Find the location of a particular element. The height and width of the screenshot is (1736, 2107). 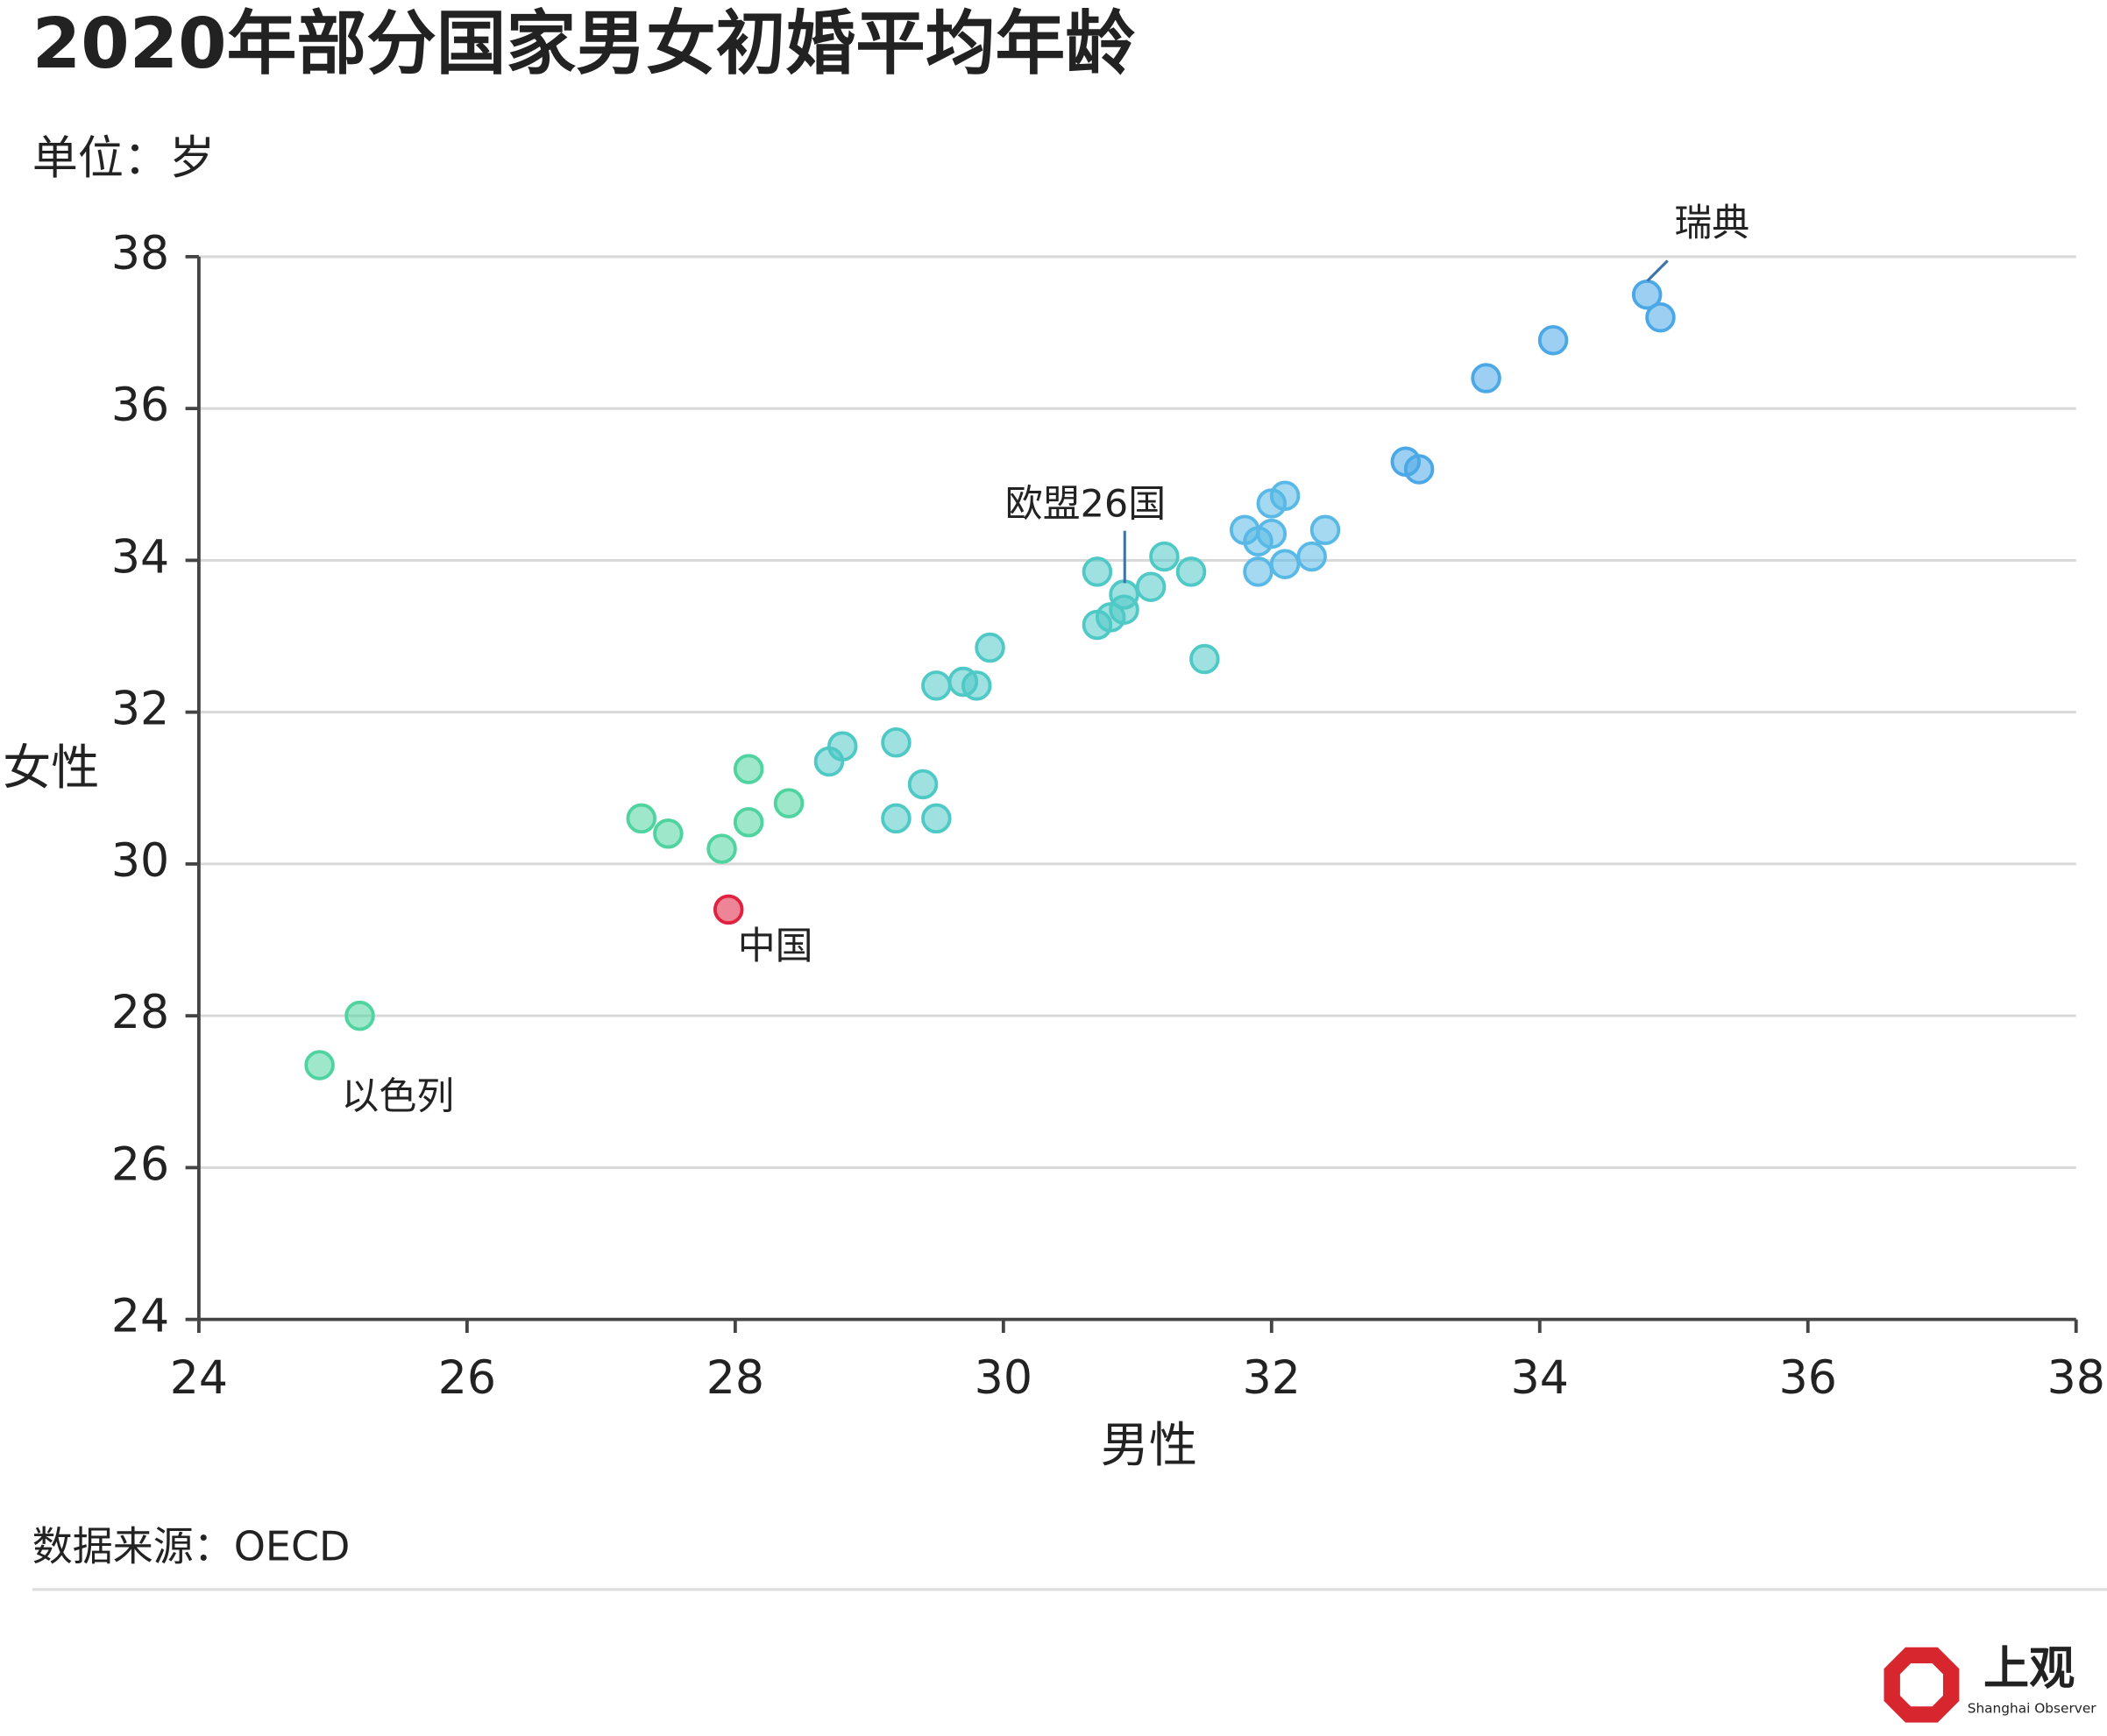

annotation: 中国 is located at coordinates (775, 946).